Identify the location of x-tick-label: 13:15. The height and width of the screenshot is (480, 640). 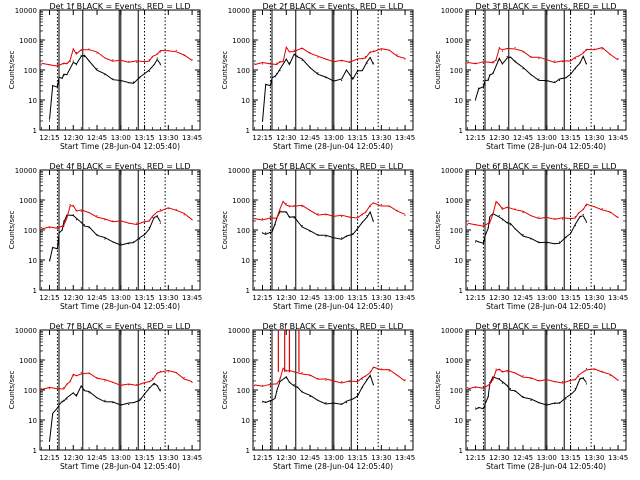
(357, 458).